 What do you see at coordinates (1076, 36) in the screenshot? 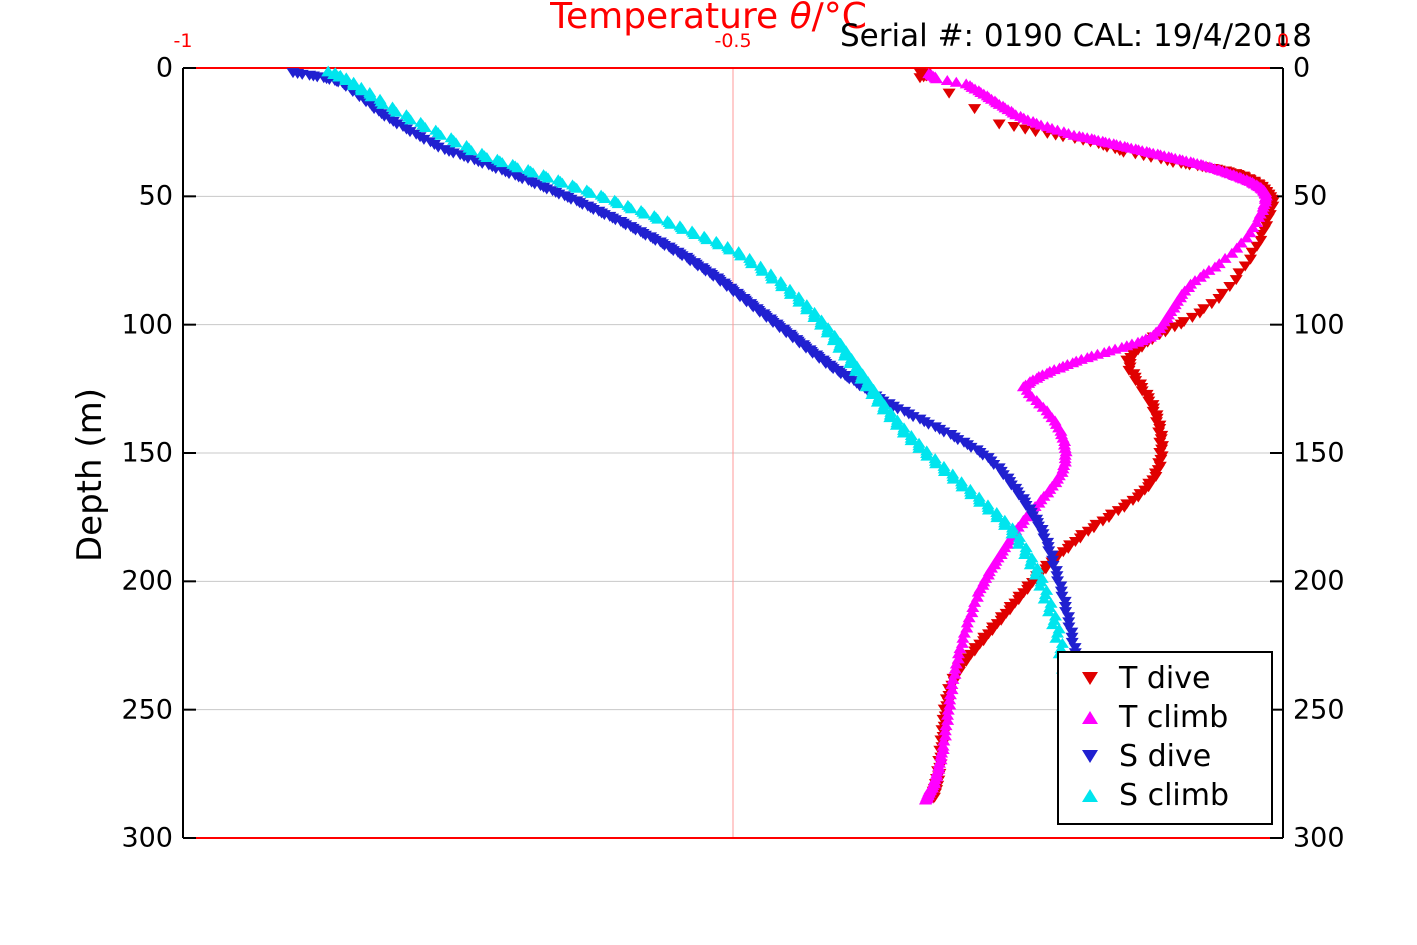
I see `serial-annotation: Serial #: 0190 CAL: 19/4/2018` at bounding box center [1076, 36].